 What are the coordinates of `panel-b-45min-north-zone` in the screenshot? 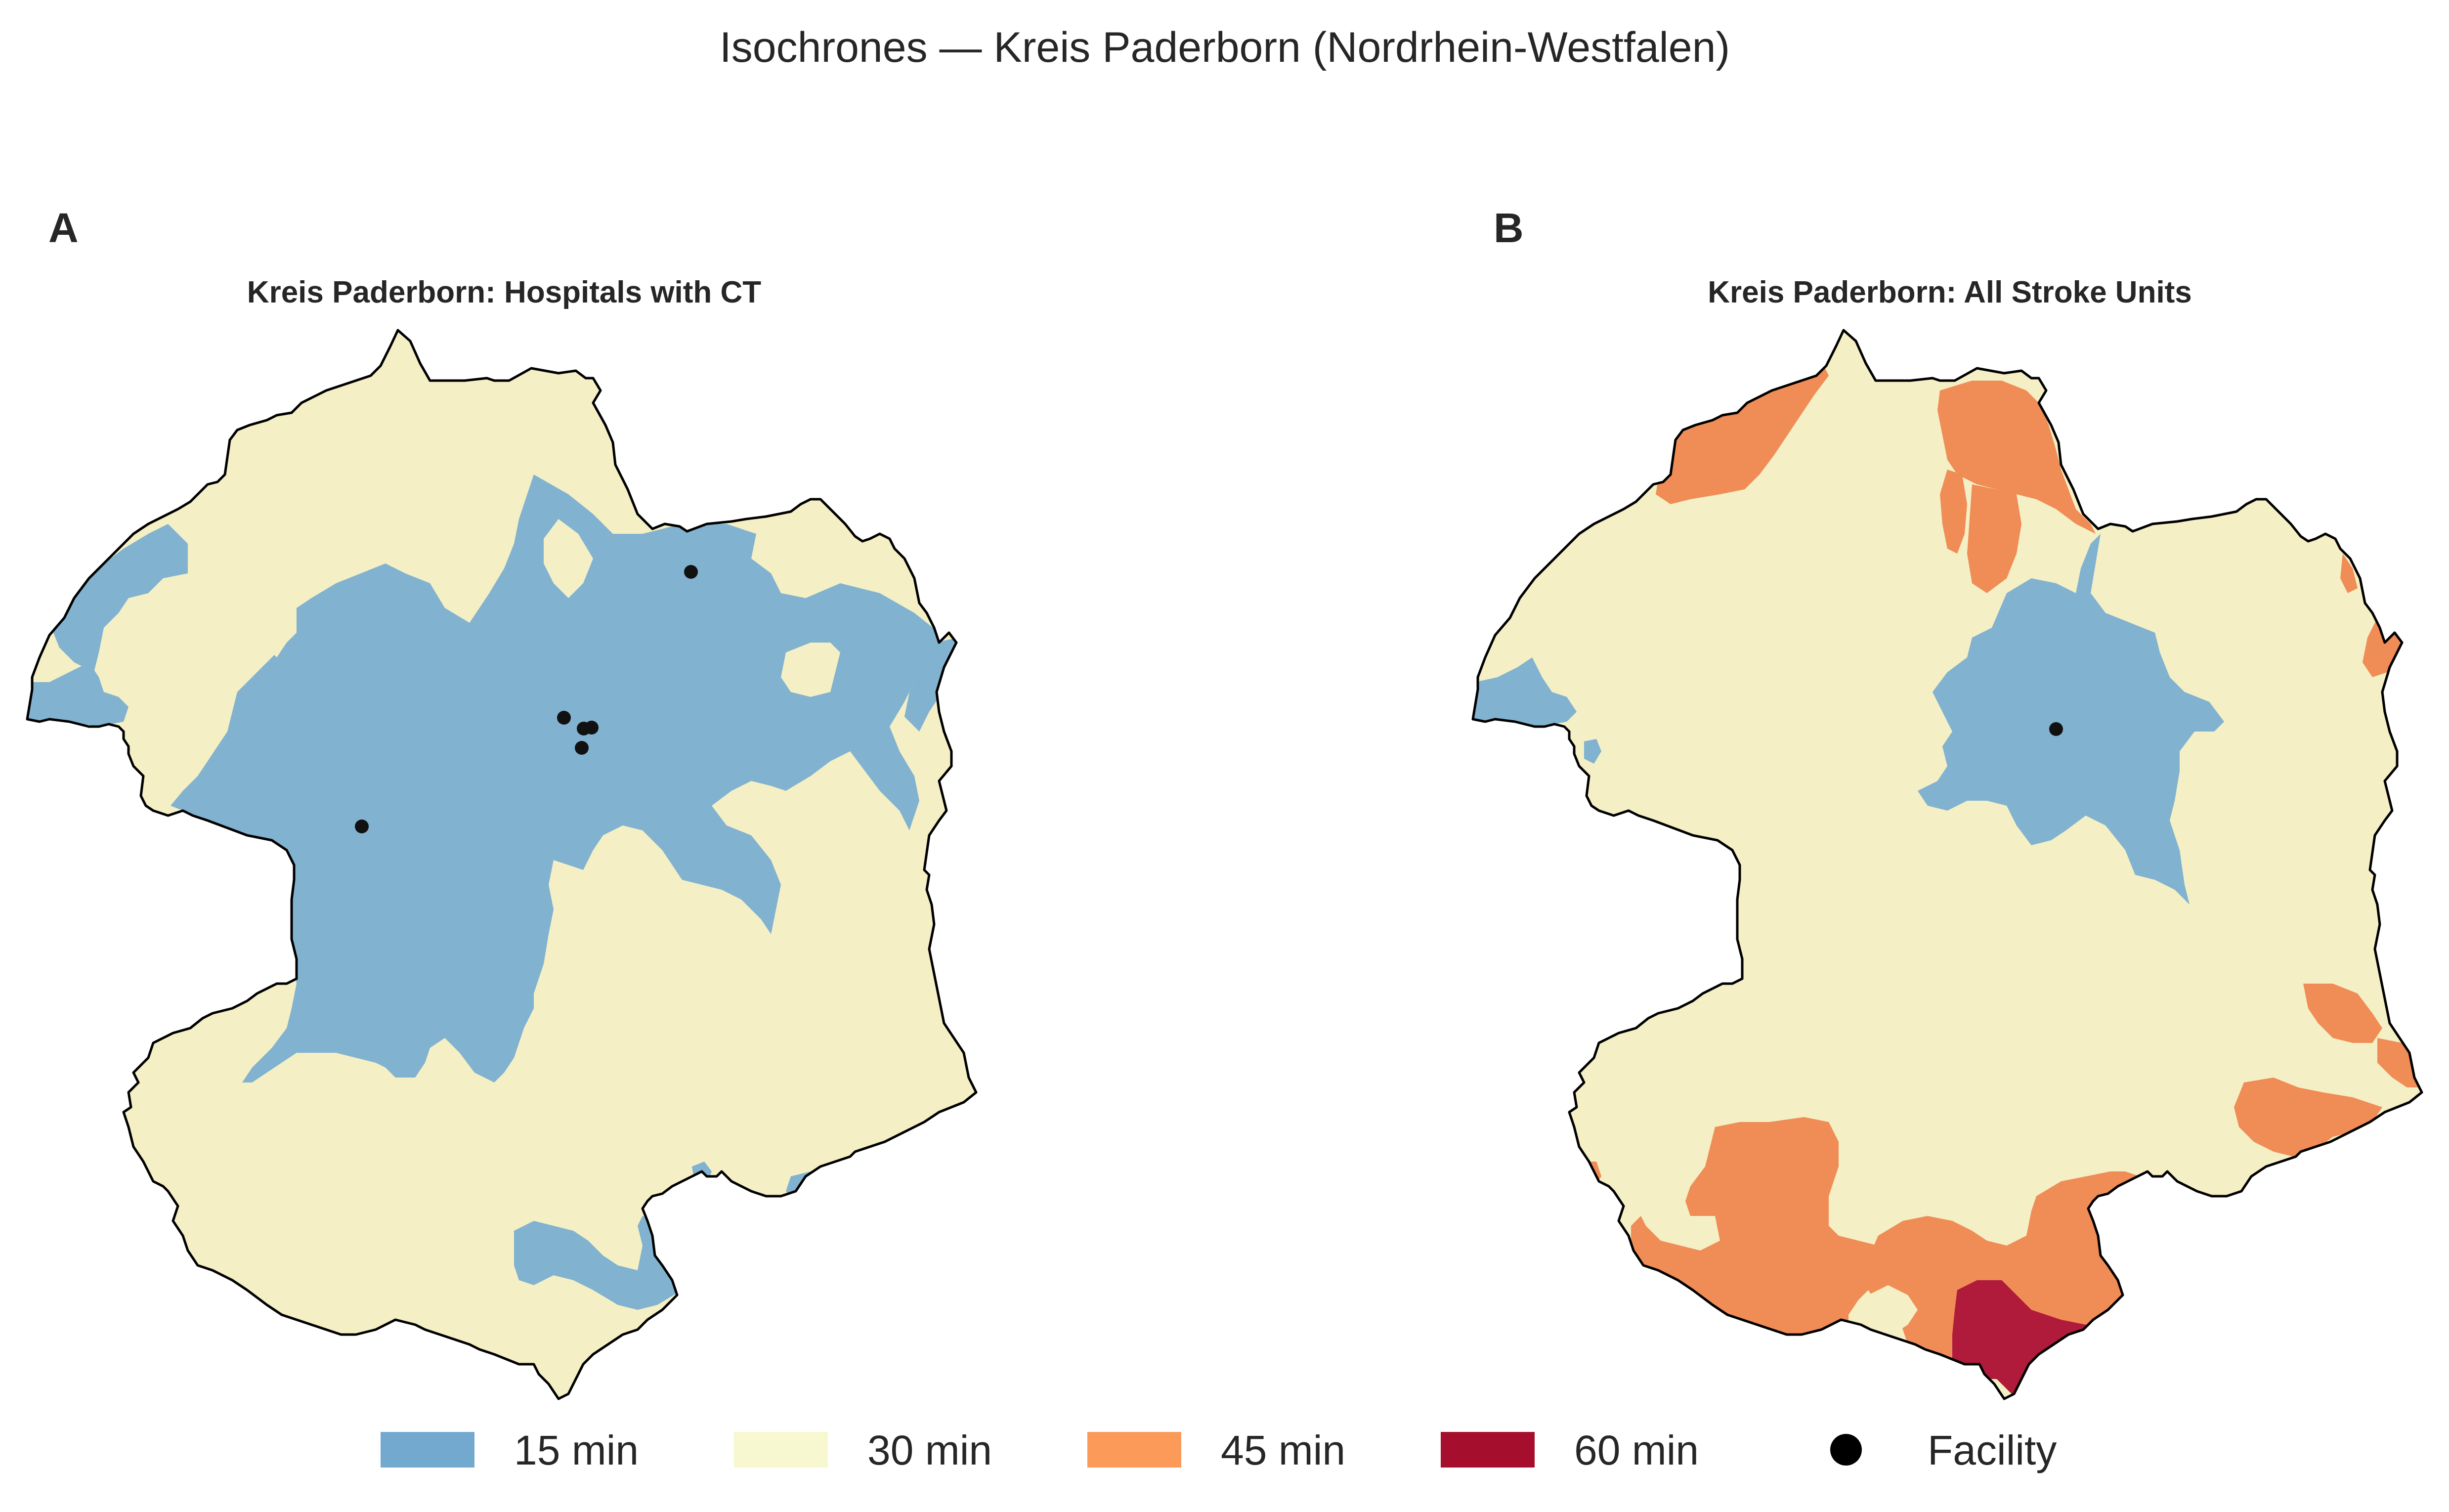 It's located at (2016, 458).